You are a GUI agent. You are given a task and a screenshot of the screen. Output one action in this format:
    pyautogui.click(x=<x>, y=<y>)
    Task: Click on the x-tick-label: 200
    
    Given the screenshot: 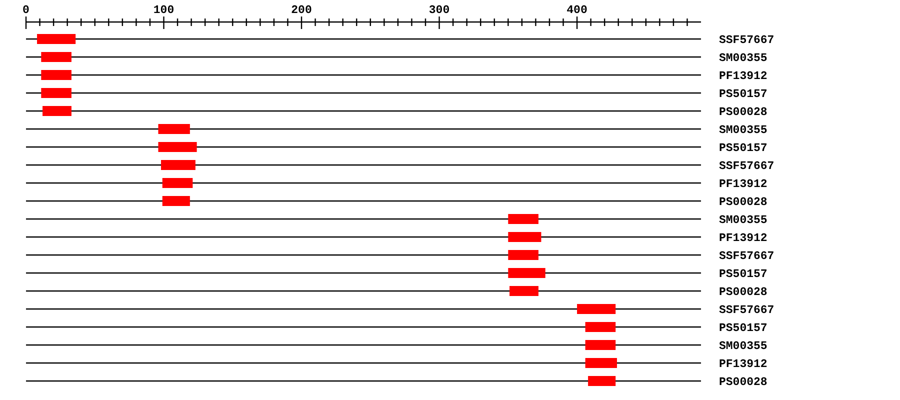 What is the action you would take?
    pyautogui.click(x=301, y=10)
    